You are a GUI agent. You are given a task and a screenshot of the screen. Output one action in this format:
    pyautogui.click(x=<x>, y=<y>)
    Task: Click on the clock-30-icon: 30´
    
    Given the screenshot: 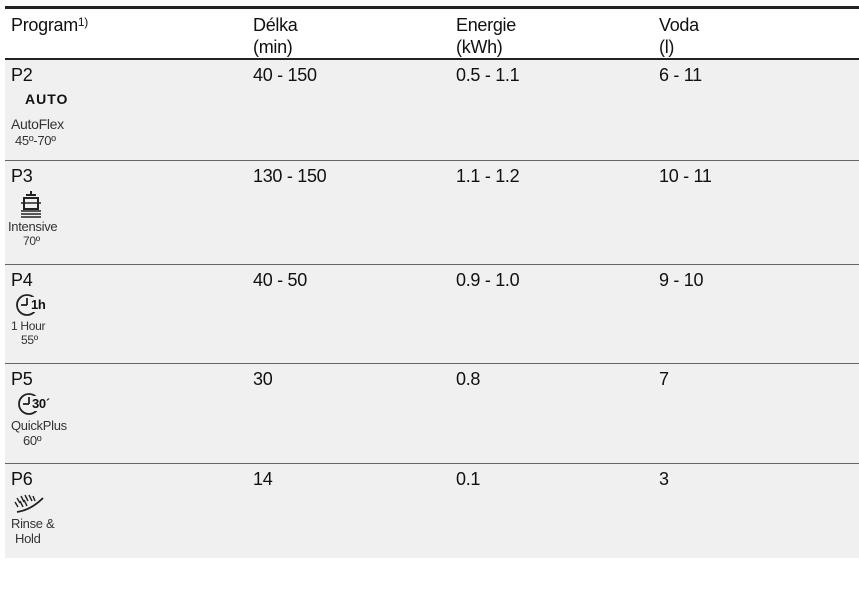 What is the action you would take?
    pyautogui.click(x=126, y=405)
    